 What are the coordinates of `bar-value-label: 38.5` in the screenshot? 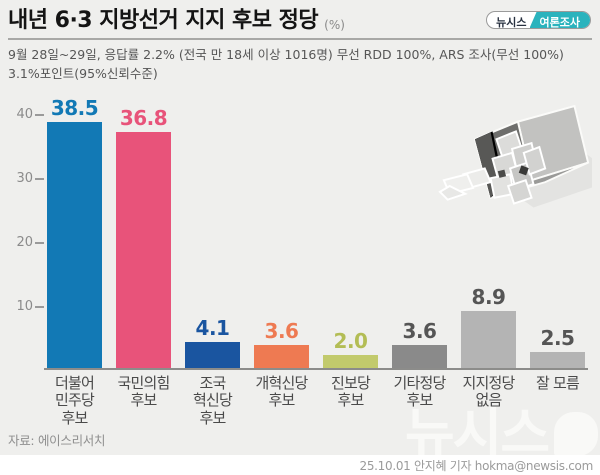 It's located at (74, 107).